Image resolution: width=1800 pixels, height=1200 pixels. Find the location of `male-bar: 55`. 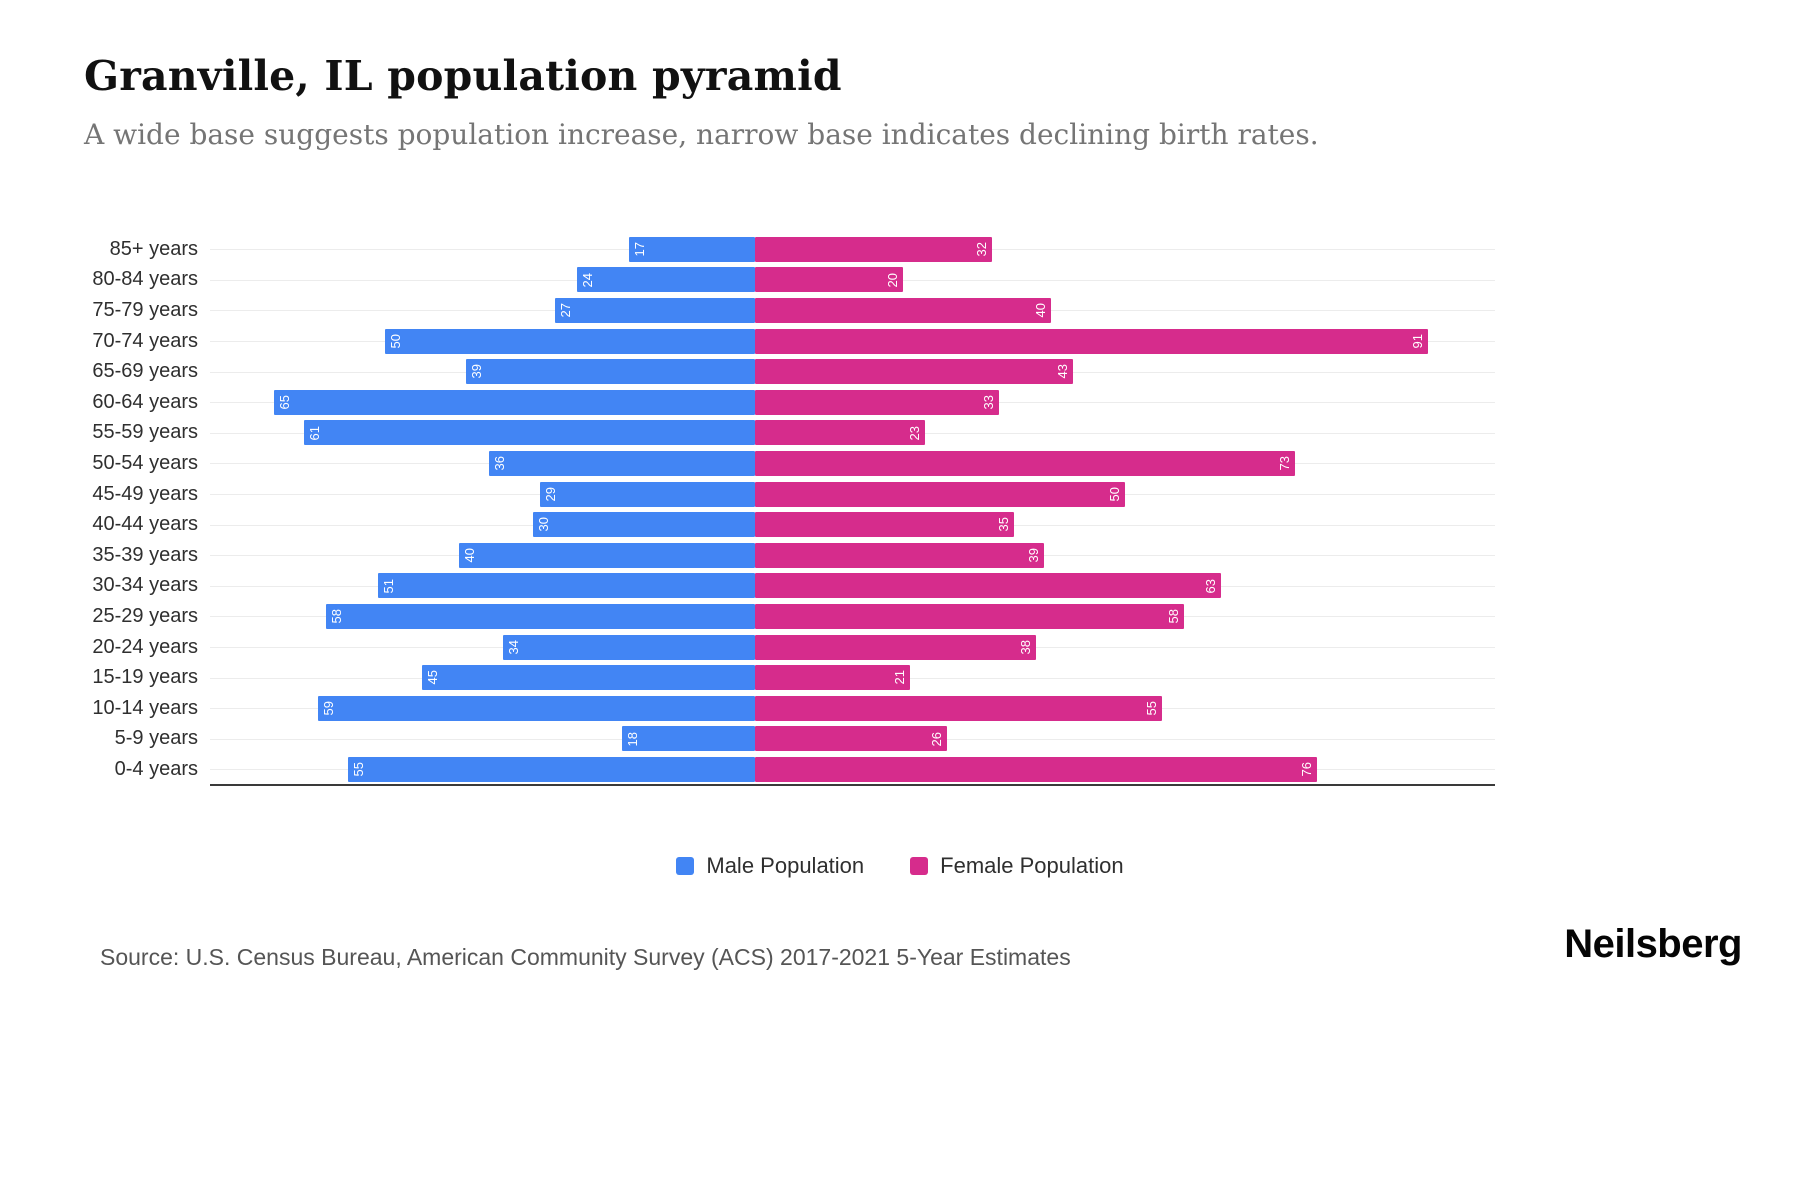

male-bar: 55 is located at coordinates (551, 769).